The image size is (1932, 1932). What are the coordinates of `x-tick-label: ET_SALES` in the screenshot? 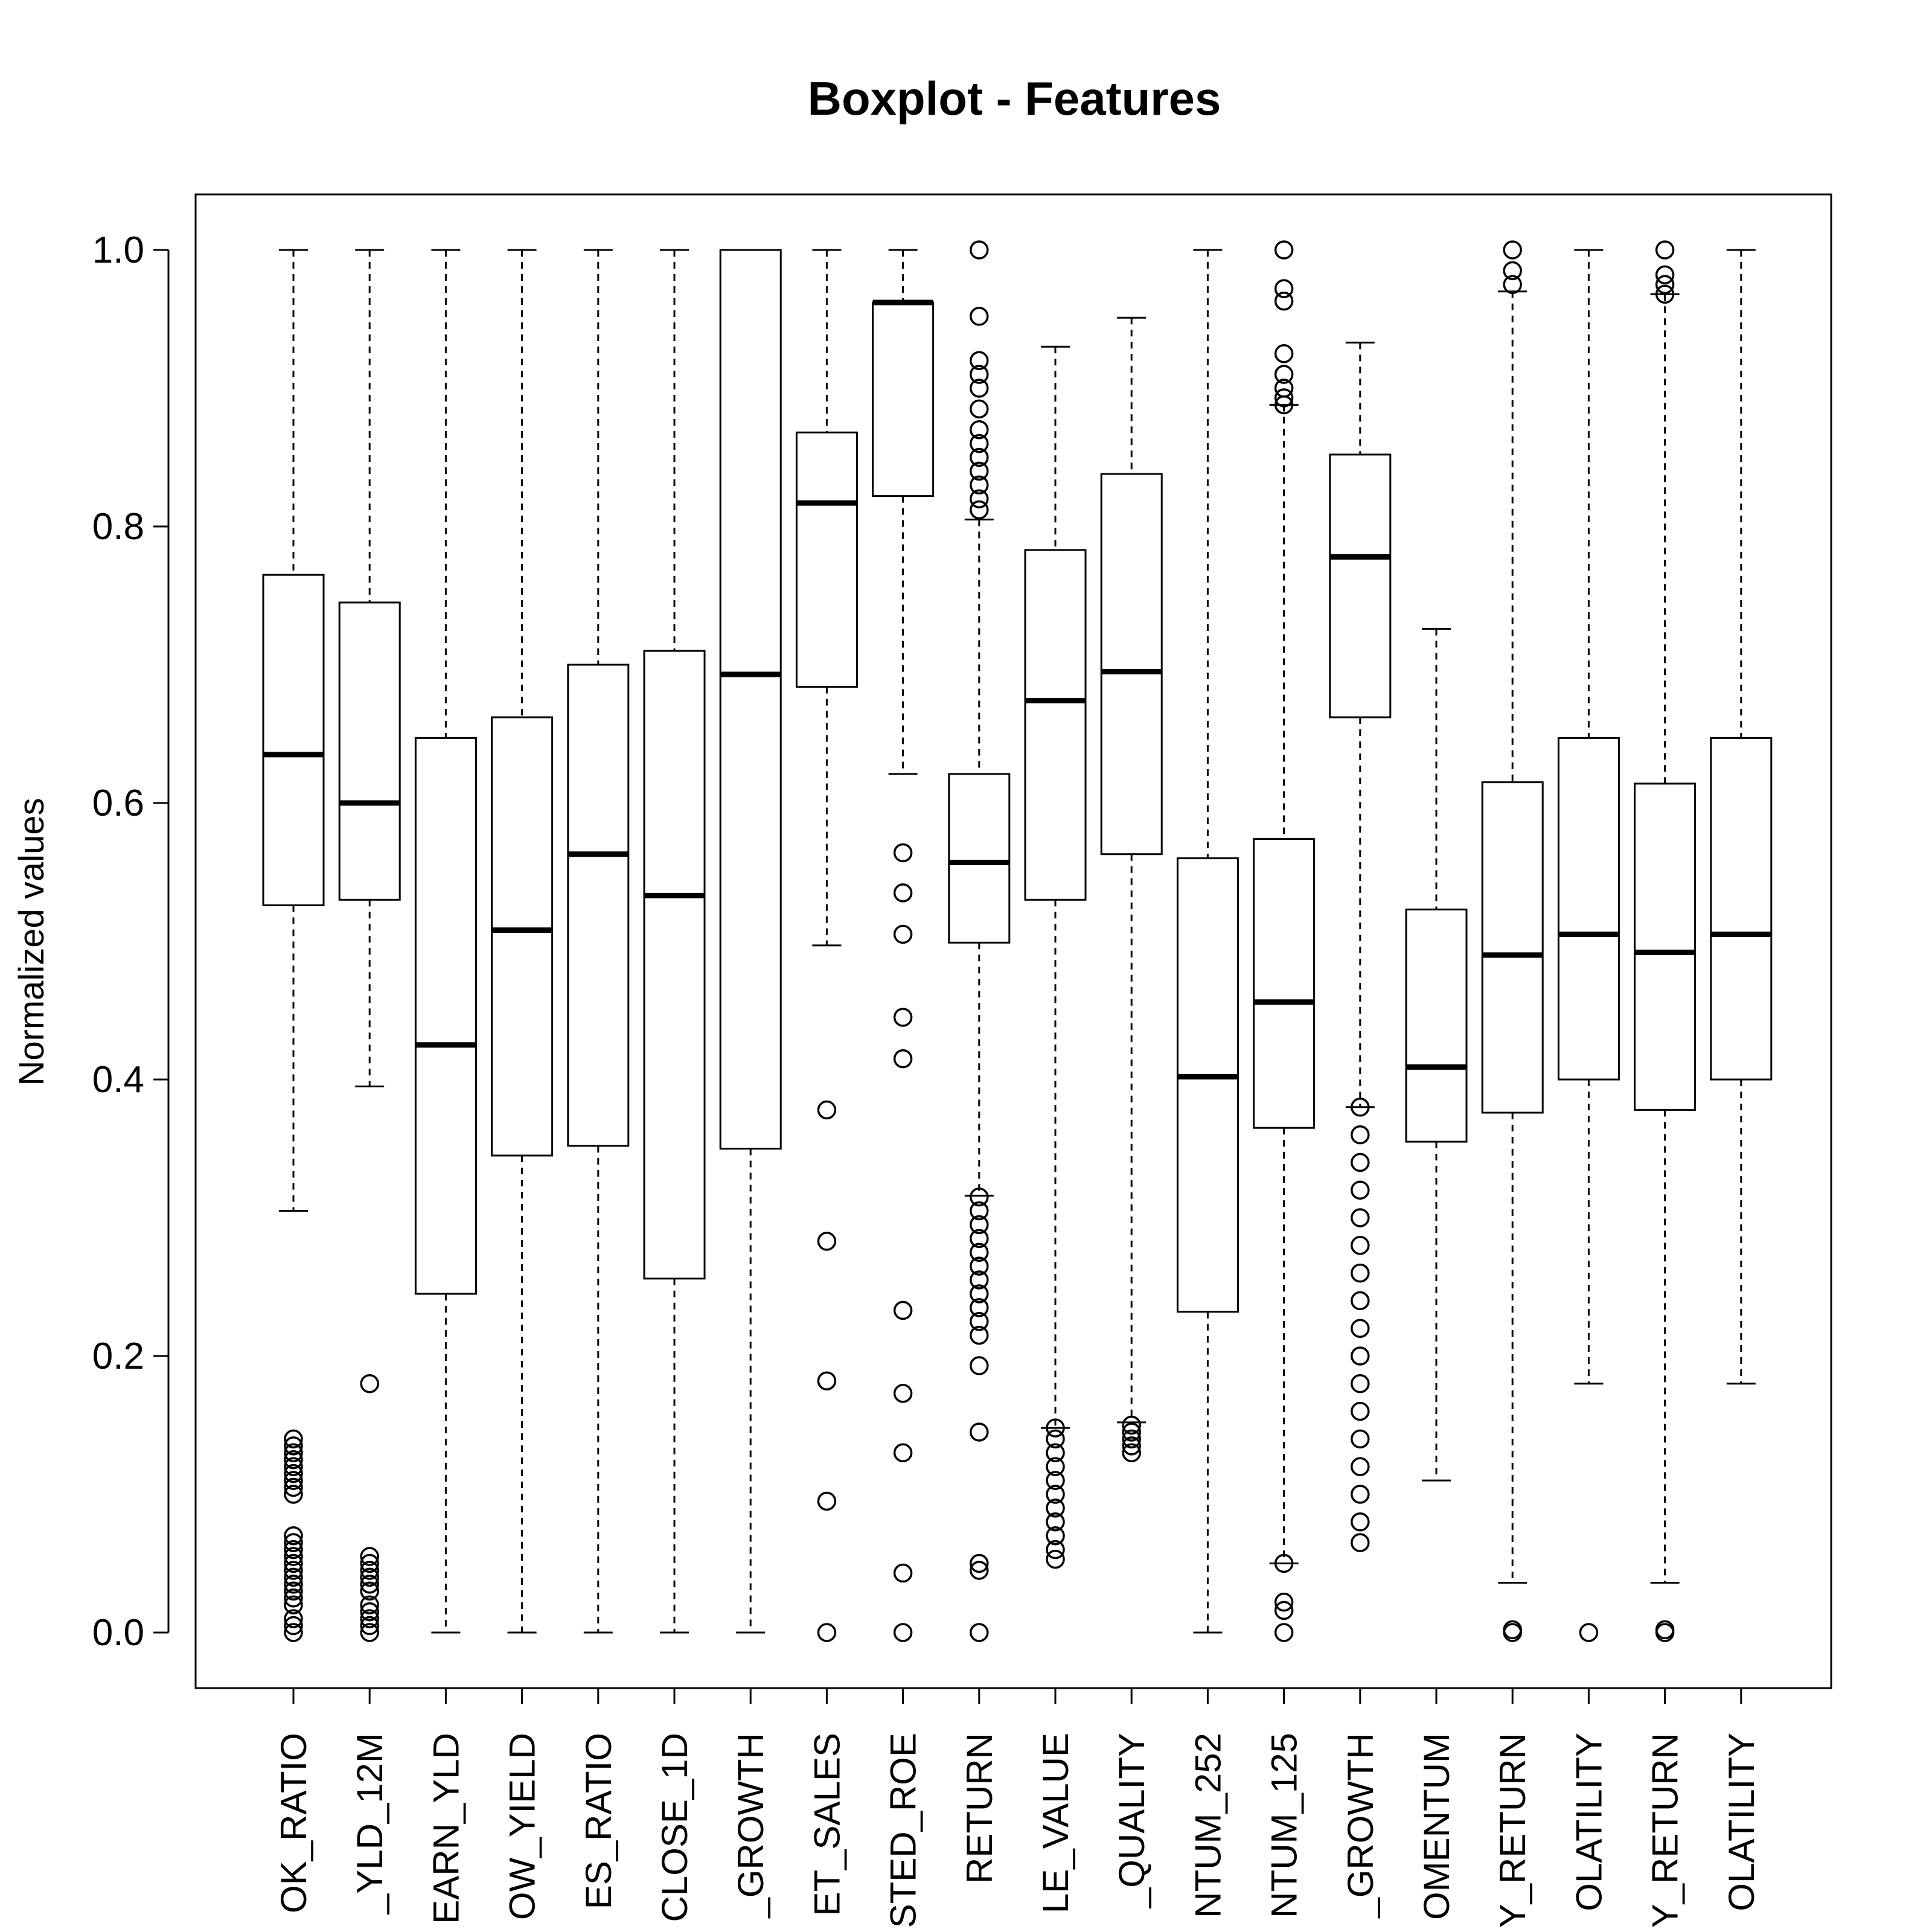 It's located at (827, 1824).